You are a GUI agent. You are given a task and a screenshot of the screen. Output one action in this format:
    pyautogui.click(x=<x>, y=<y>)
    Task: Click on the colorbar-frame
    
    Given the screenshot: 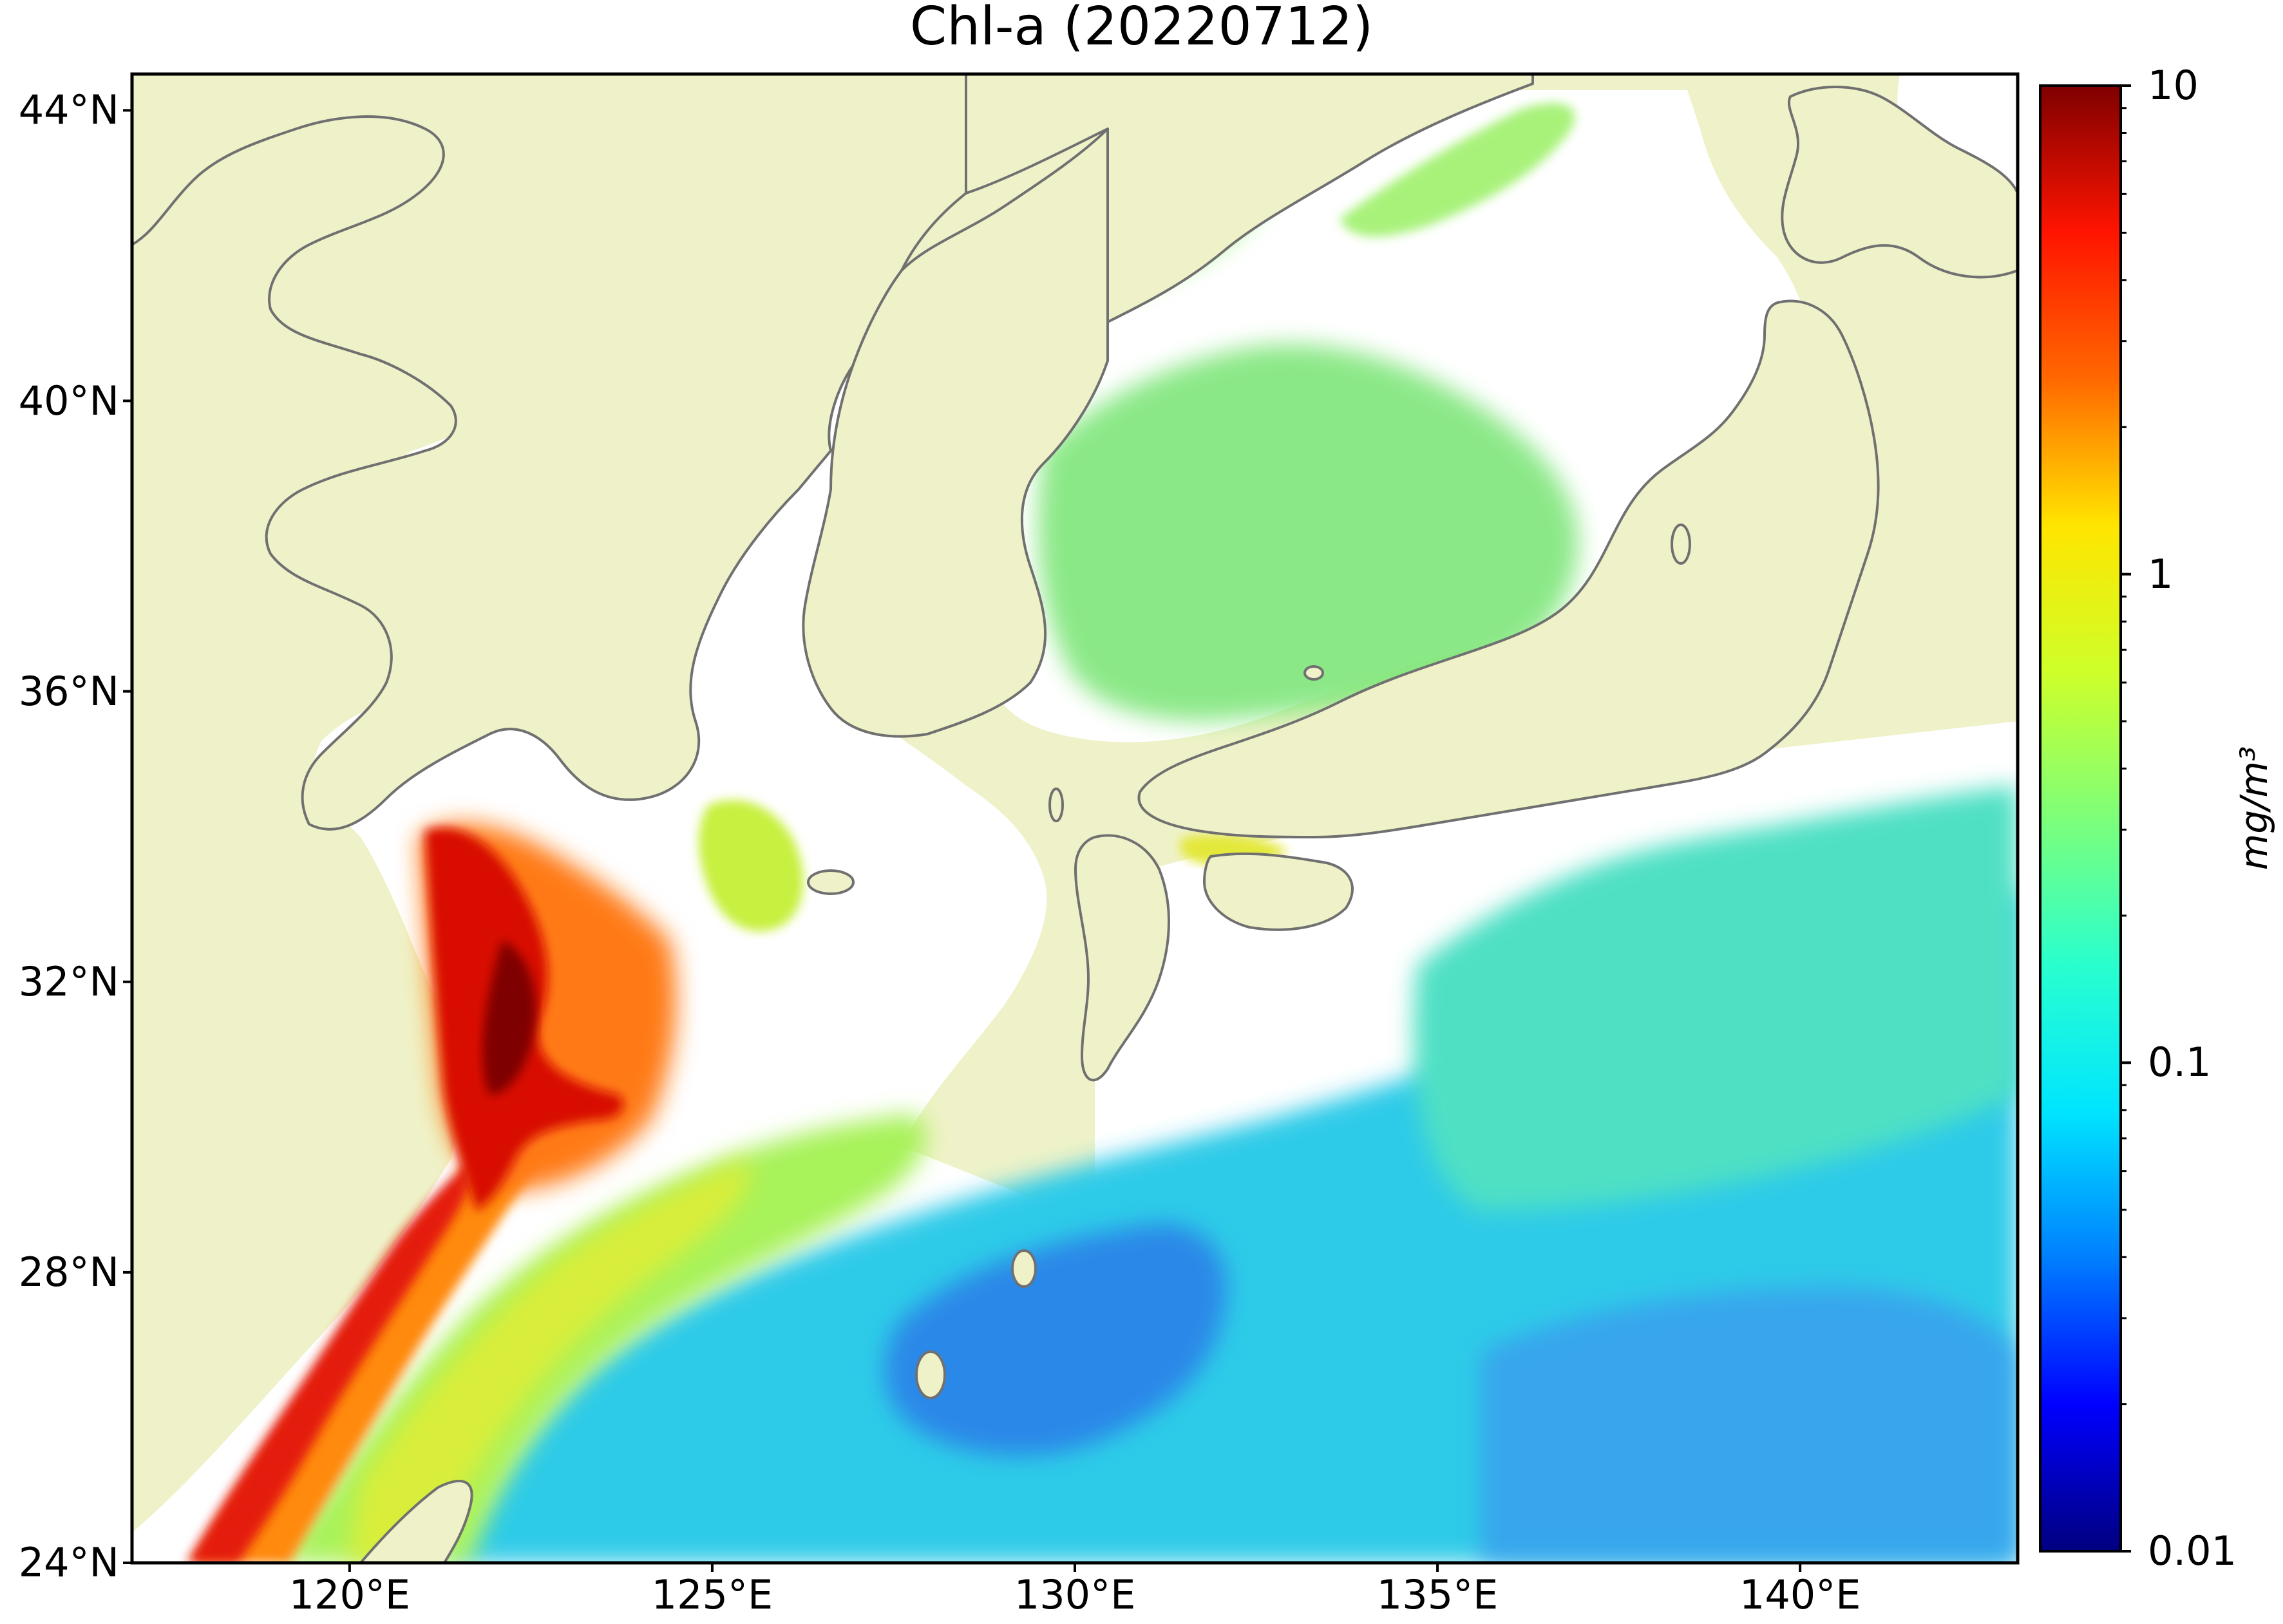 What is the action you would take?
    pyautogui.click(x=2080, y=818)
    